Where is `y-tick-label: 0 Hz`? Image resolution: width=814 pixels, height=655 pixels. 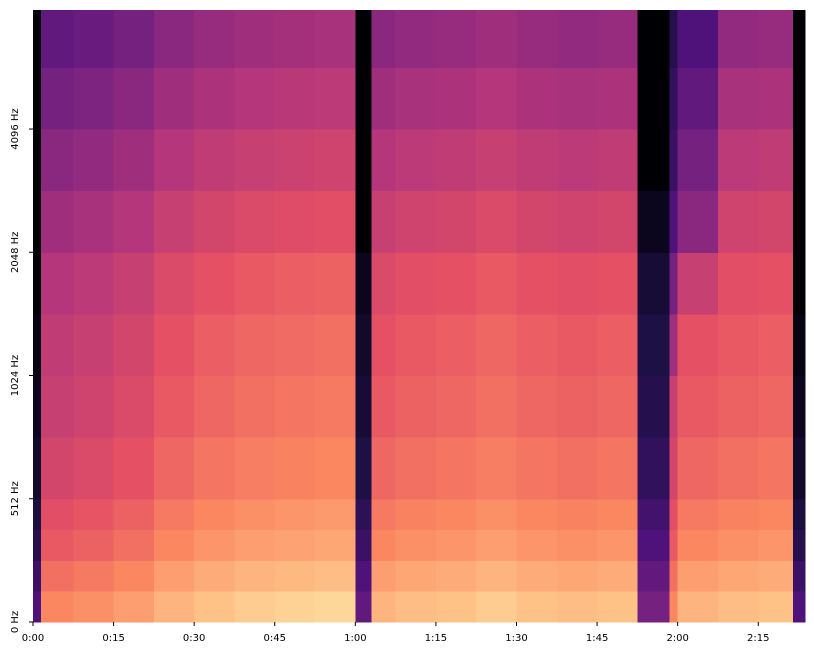 y-tick-label: 0 Hz is located at coordinates (15, 622).